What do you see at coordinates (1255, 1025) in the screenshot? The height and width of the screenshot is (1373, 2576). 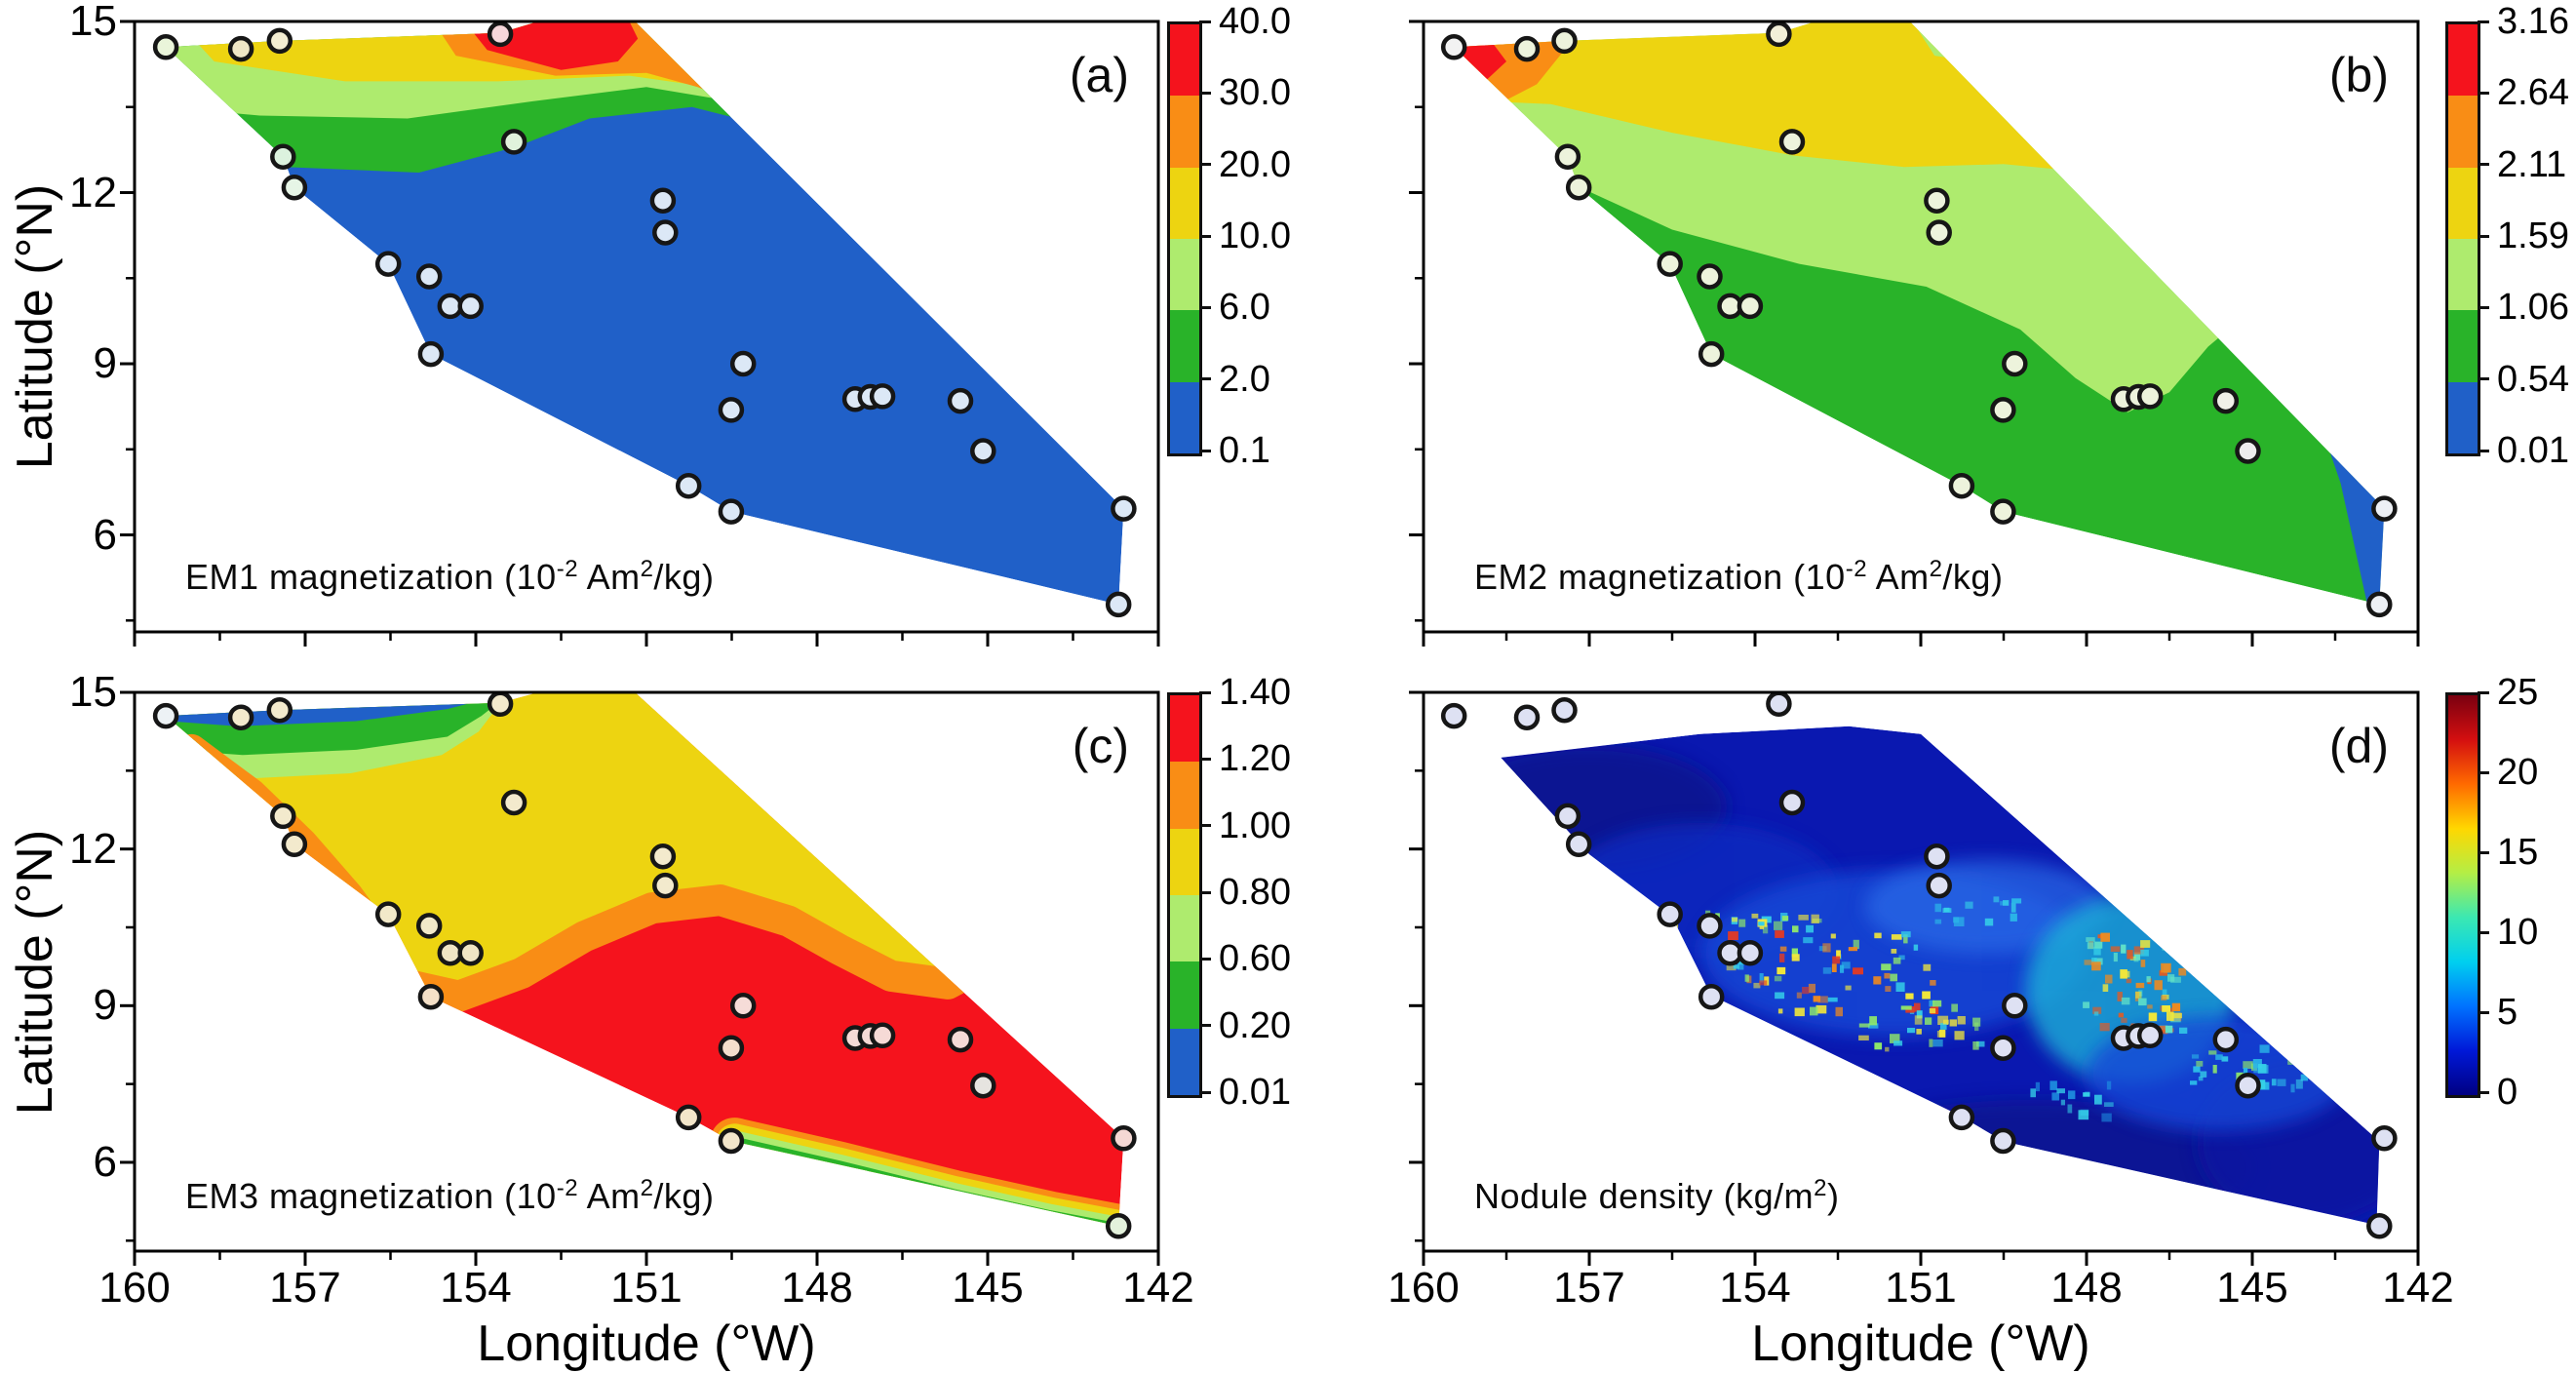 I see `colorbar-tick-label: 0.20` at bounding box center [1255, 1025].